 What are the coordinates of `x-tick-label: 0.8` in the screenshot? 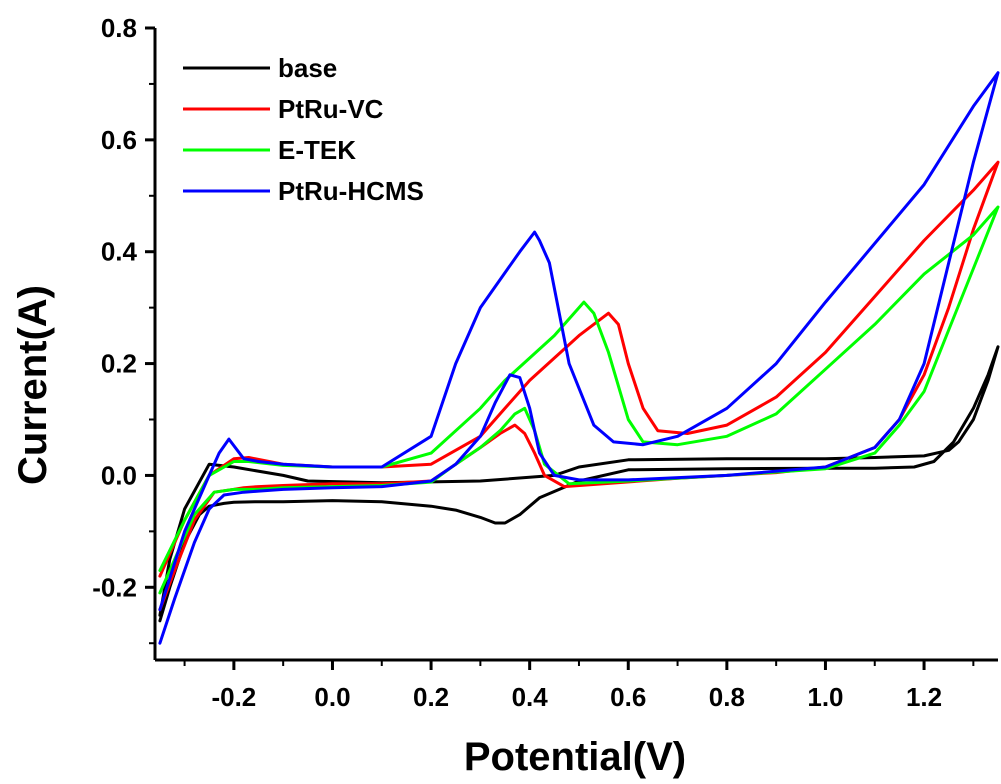 It's located at (727, 697).